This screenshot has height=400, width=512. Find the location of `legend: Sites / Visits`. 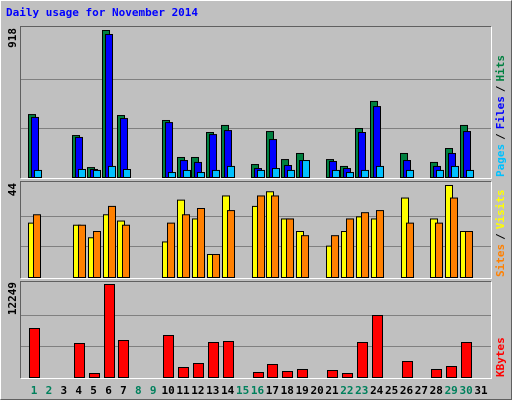

legend: Sites / Visits is located at coordinates (500, 234).